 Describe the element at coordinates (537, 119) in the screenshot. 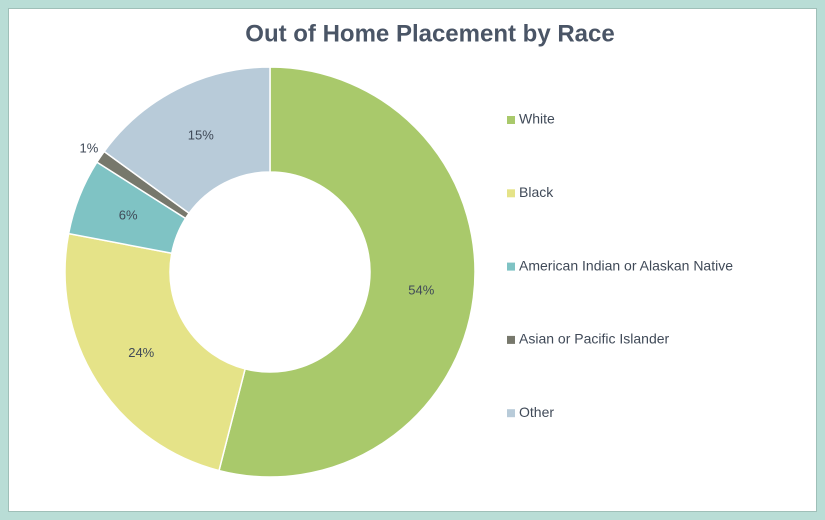

I see `legend-label: White` at that location.